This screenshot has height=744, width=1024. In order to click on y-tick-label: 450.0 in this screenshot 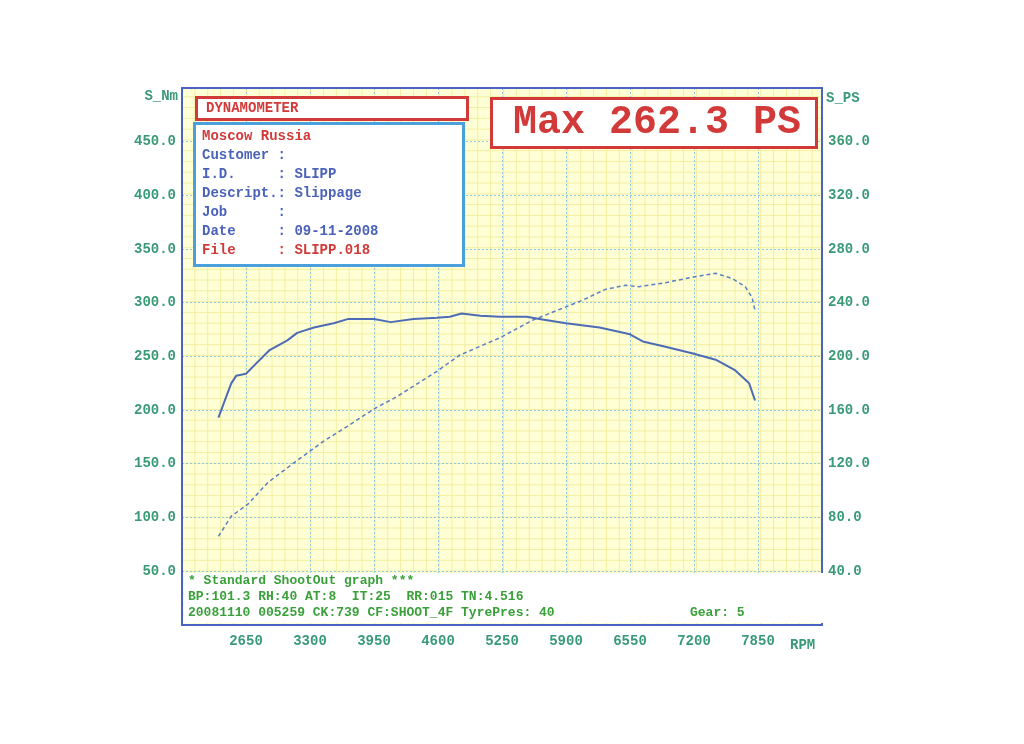, I will do `click(154, 141)`.